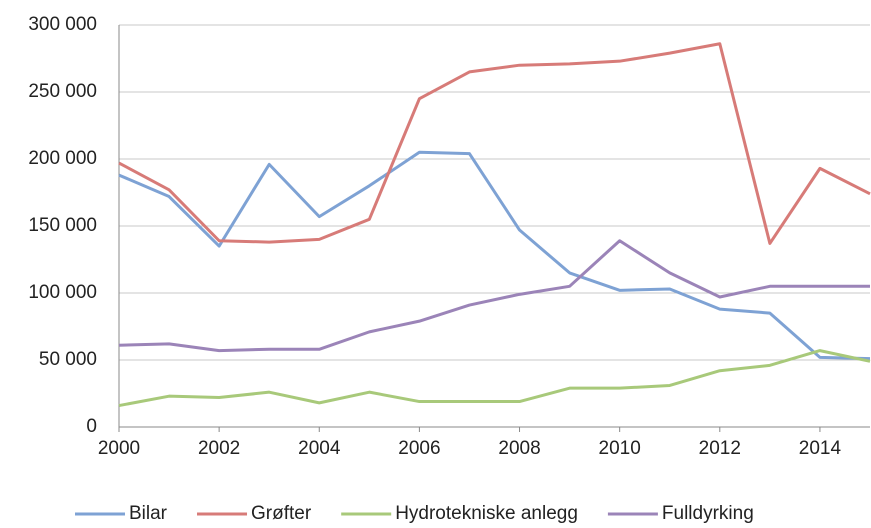 Image resolution: width=871 pixels, height=528 pixels. I want to click on x-tick-label: 2012, so click(720, 448).